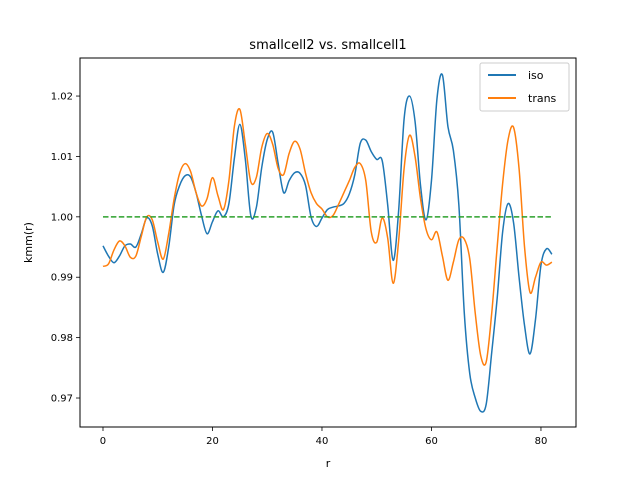 The image size is (640, 480). I want to click on y-tick-label: 1.02, so click(62, 97).